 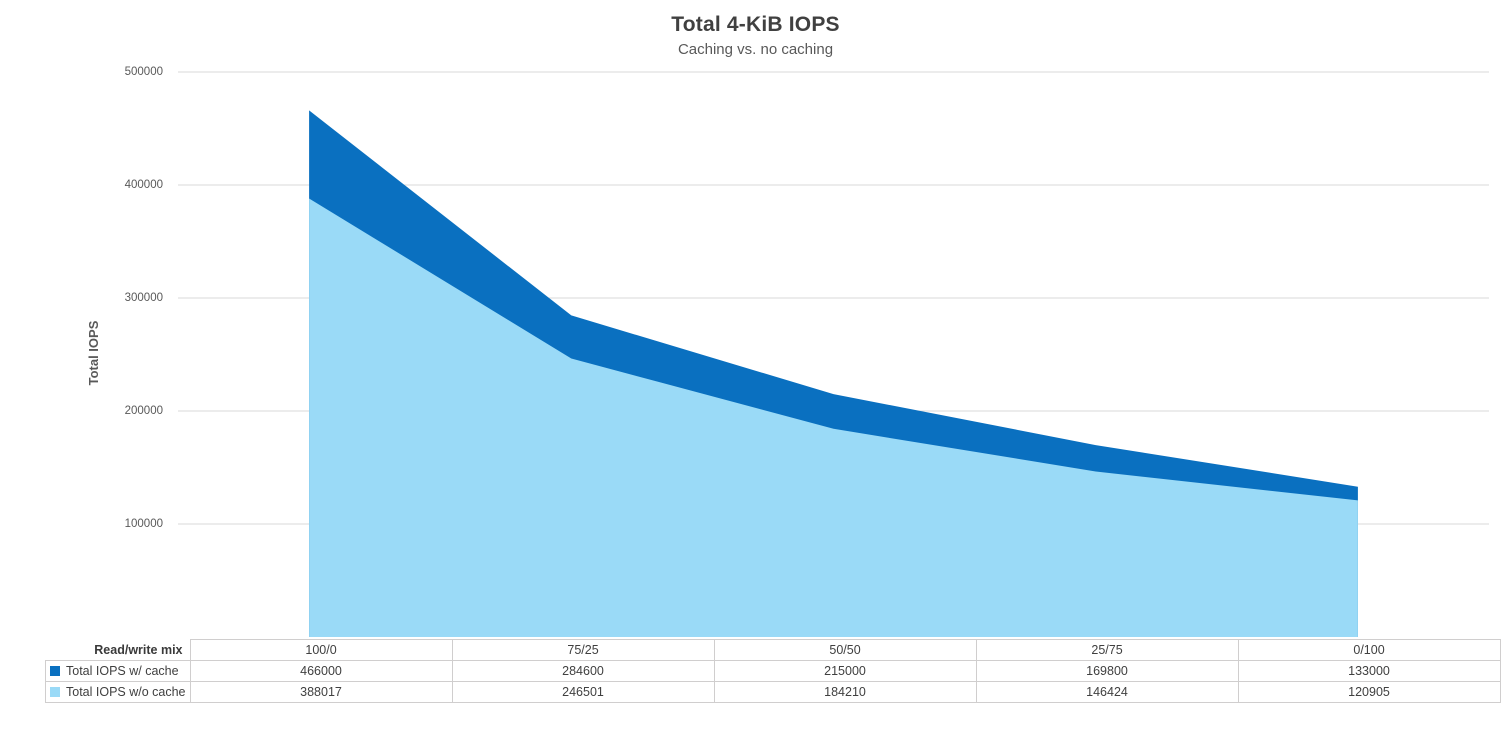 What do you see at coordinates (143, 185) in the screenshot?
I see `y-tick-label: 400000` at bounding box center [143, 185].